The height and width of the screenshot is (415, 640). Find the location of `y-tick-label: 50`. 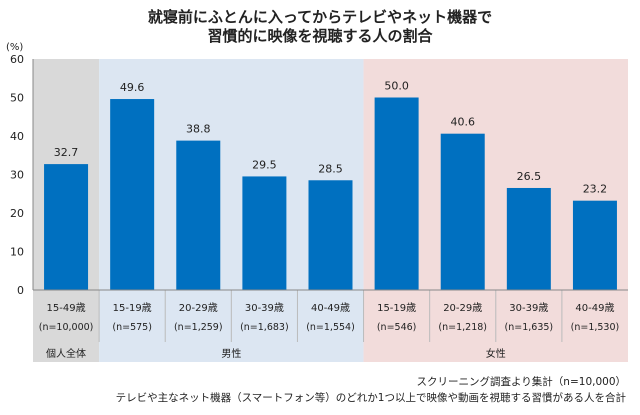

y-tick-label: 50 is located at coordinates (17, 98).